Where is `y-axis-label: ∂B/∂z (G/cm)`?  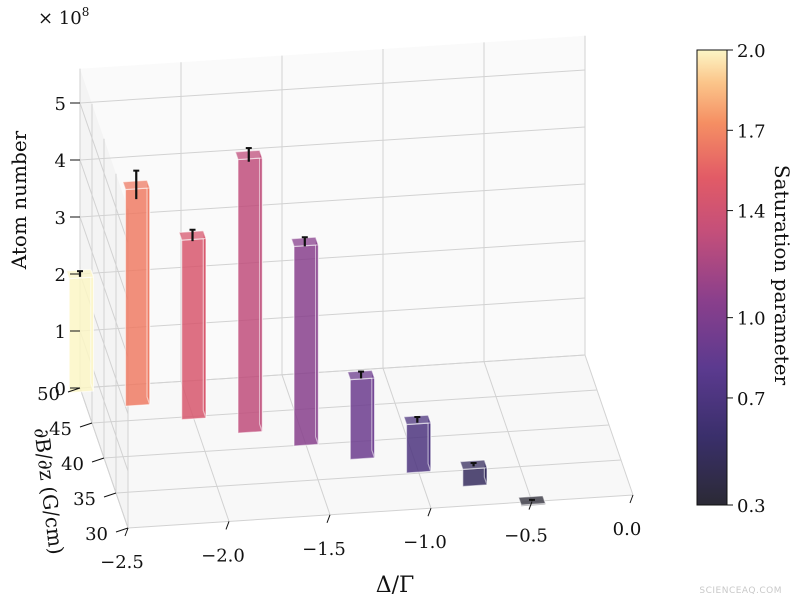 y-axis-label: ∂B/∂z (G/cm) is located at coordinates (48, 490).